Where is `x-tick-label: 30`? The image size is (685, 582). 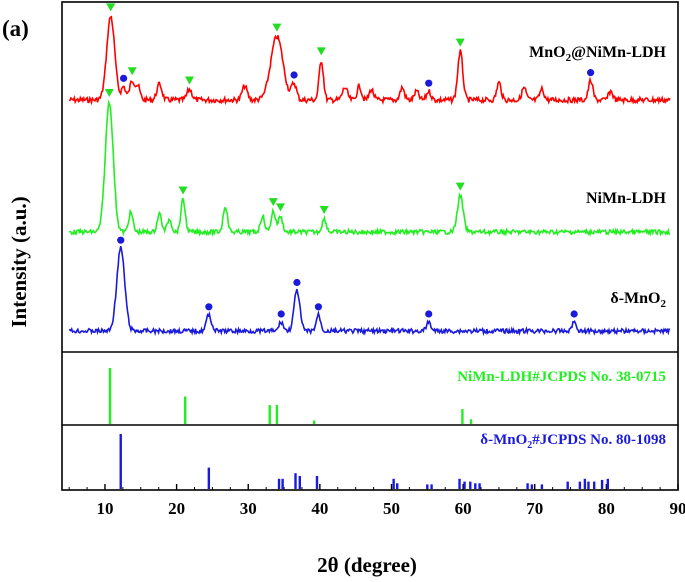 x-tick-label: 30 is located at coordinates (248, 508).